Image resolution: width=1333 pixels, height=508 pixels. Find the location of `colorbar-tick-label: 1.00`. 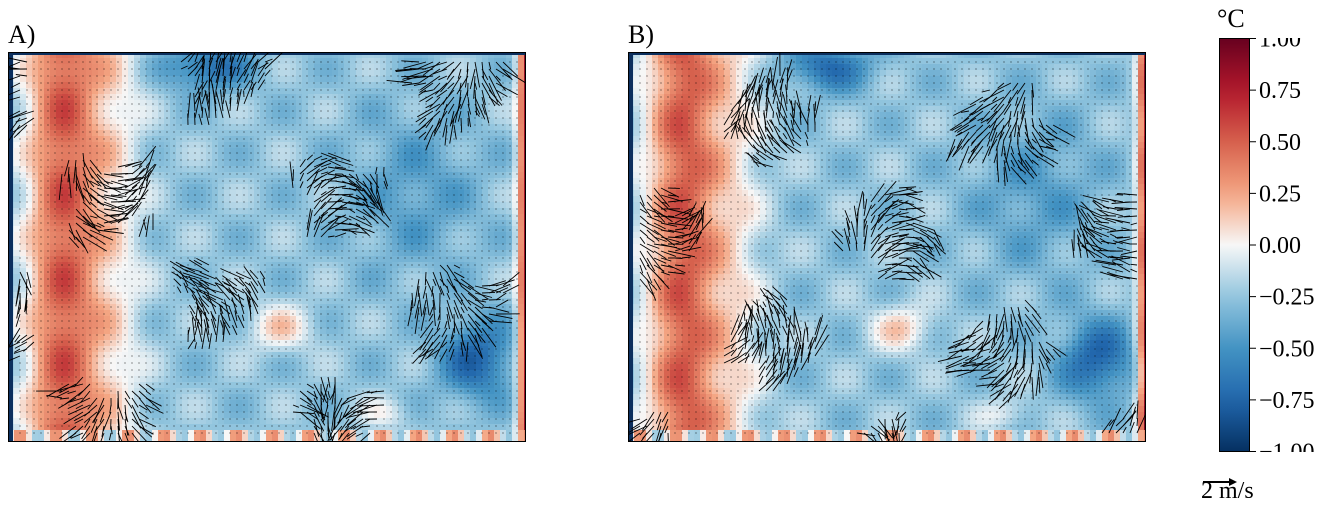

colorbar-tick-label: 1.00 is located at coordinates (1280, 45).